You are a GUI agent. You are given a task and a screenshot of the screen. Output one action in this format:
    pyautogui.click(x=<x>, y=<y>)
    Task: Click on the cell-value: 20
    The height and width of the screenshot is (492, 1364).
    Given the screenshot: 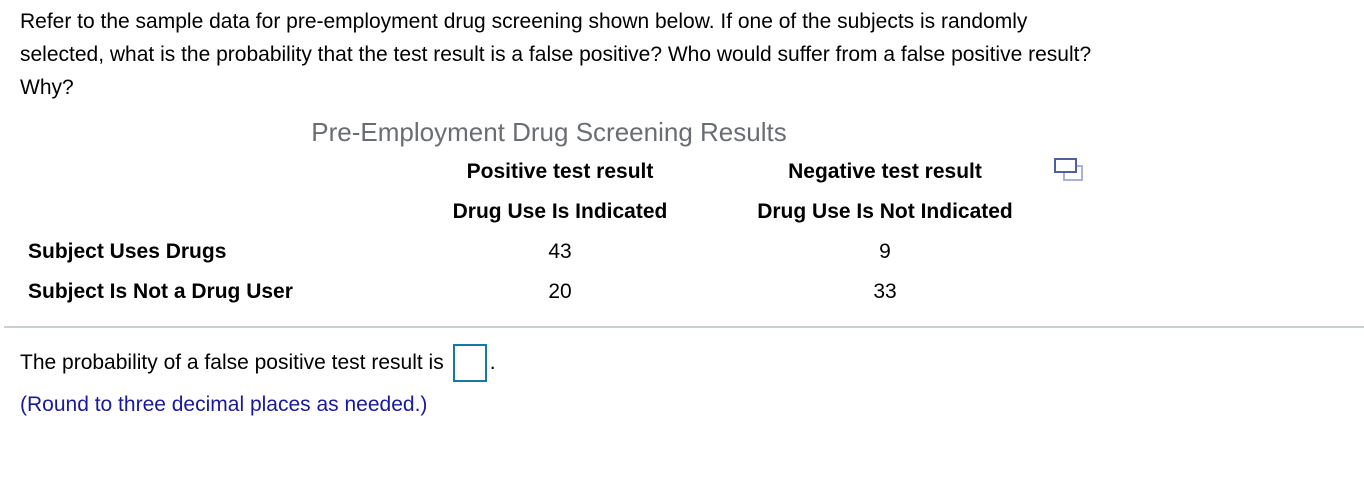 What is the action you would take?
    pyautogui.click(x=560, y=291)
    